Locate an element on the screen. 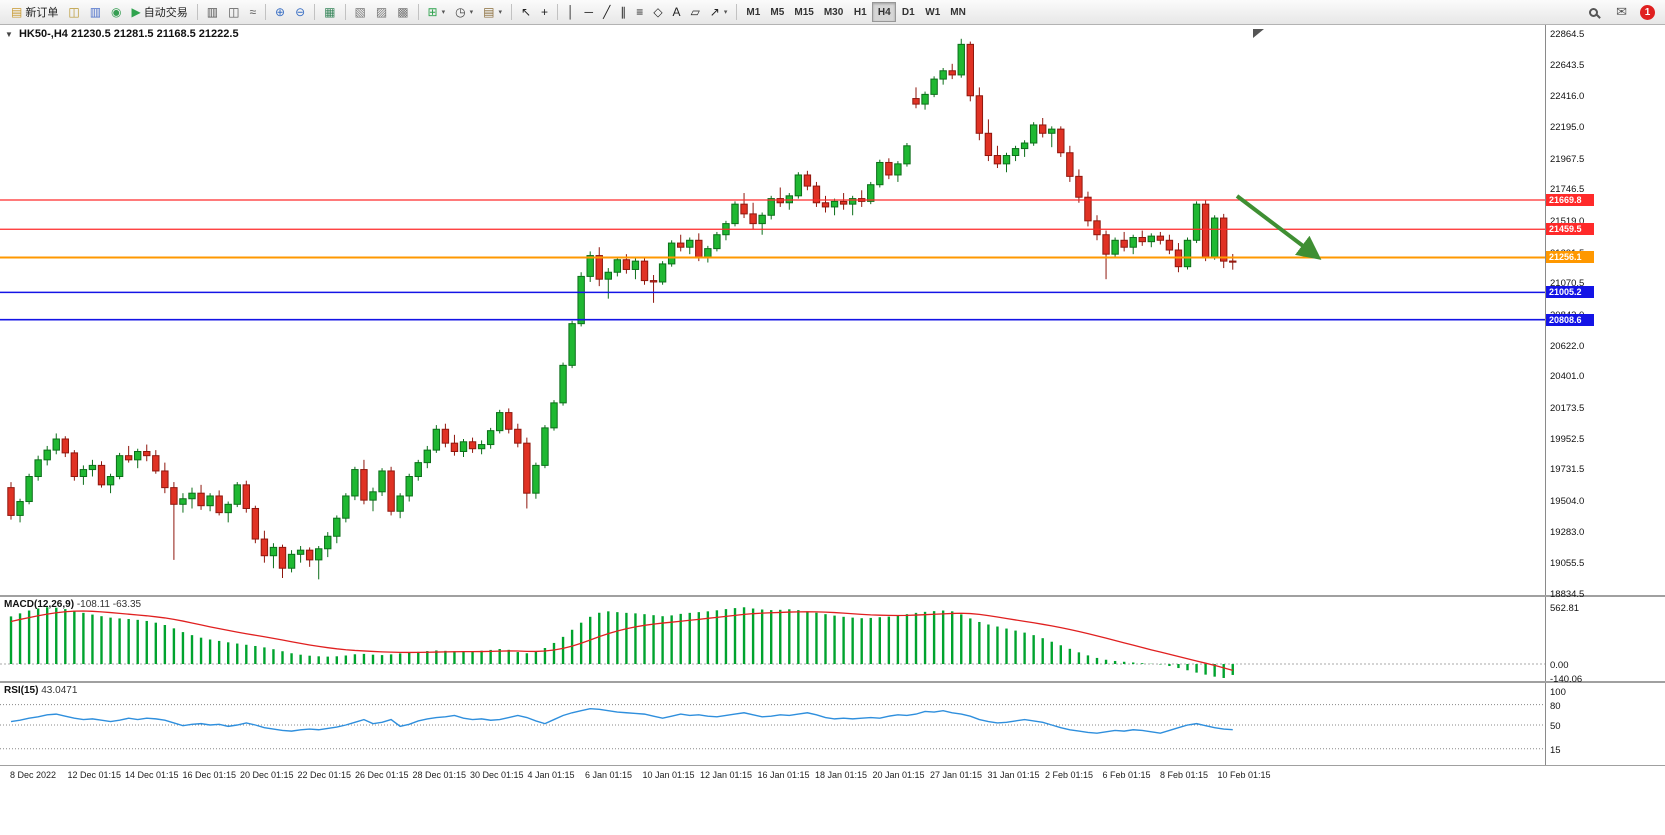 The height and width of the screenshot is (835, 1665). time-axis-label: 10 Feb 01:15 is located at coordinates (1244, 775).